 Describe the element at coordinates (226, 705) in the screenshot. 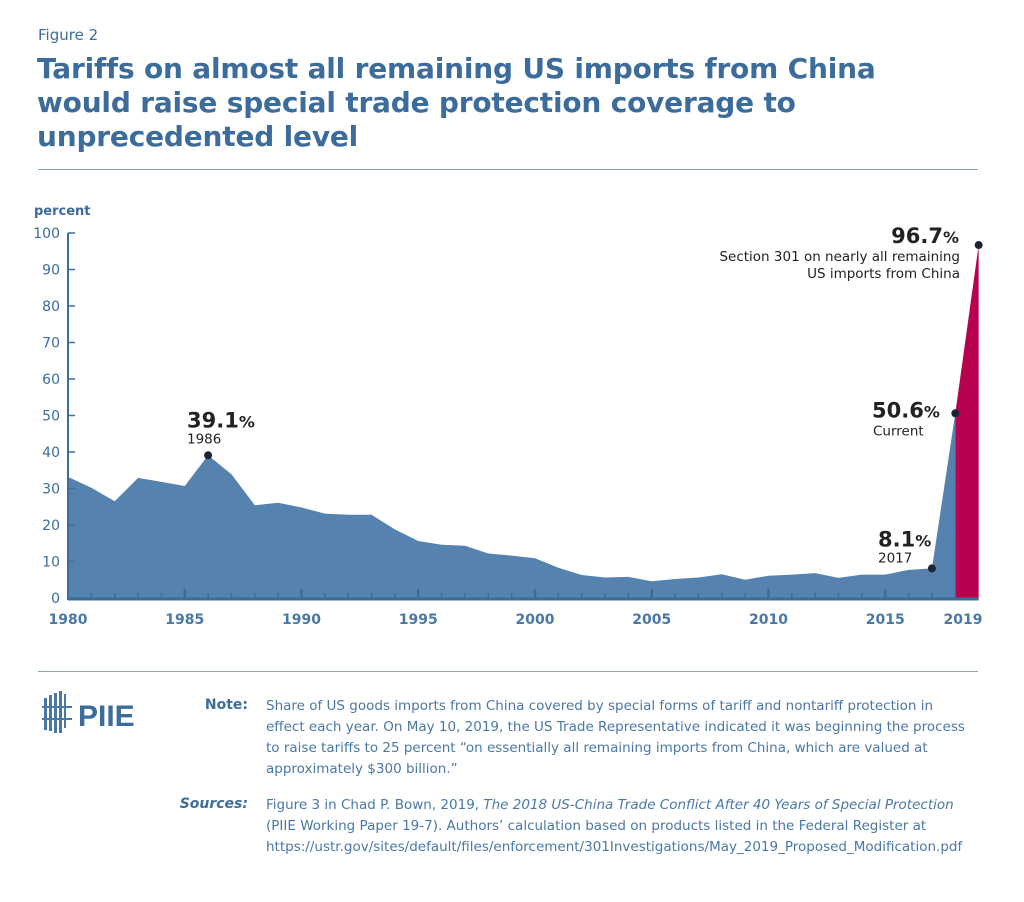

I see `note-label: Note:` at that location.